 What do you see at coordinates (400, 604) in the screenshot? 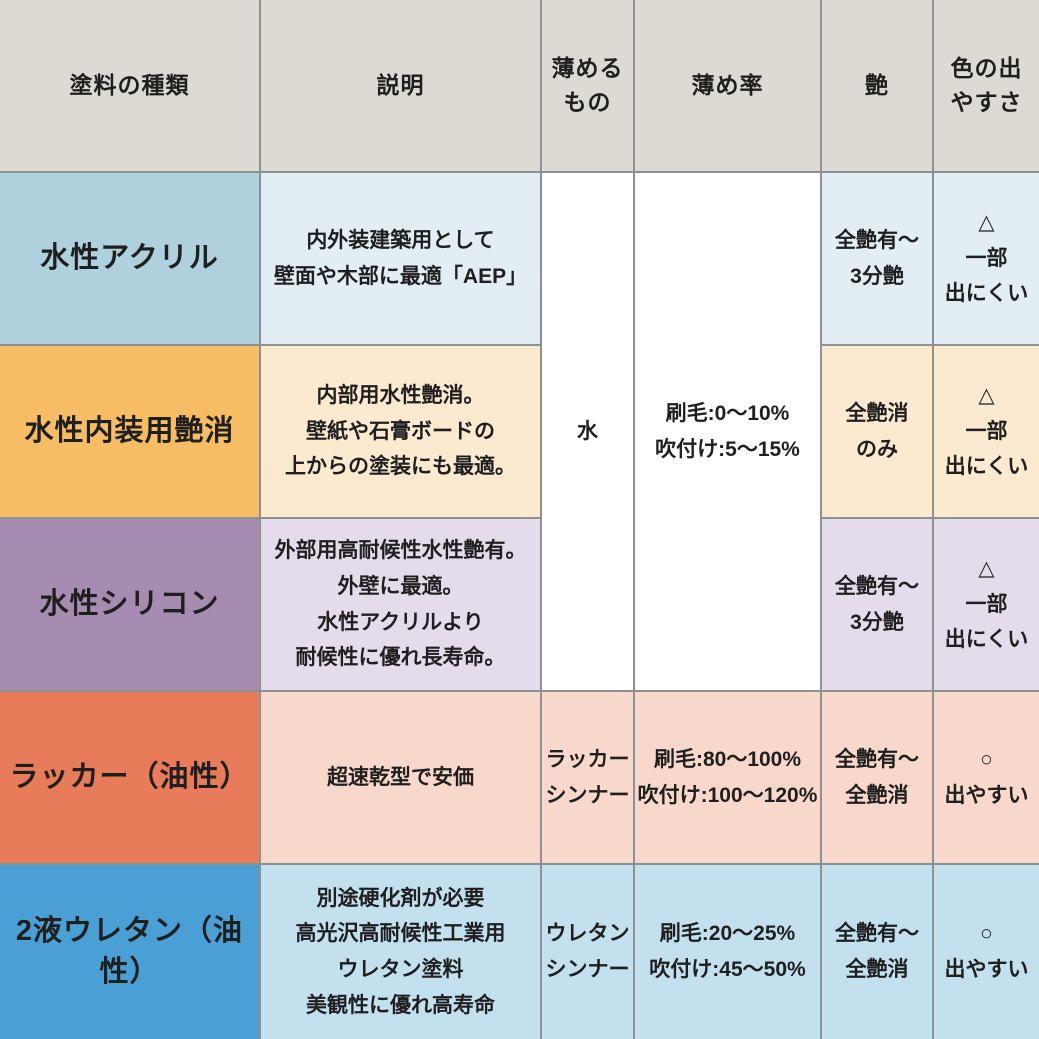
I see `description-cell: 外部用高耐候性水性艶有。 外壁に最適。 水性アクリルより 耐候性に優れ長寿命。` at bounding box center [400, 604].